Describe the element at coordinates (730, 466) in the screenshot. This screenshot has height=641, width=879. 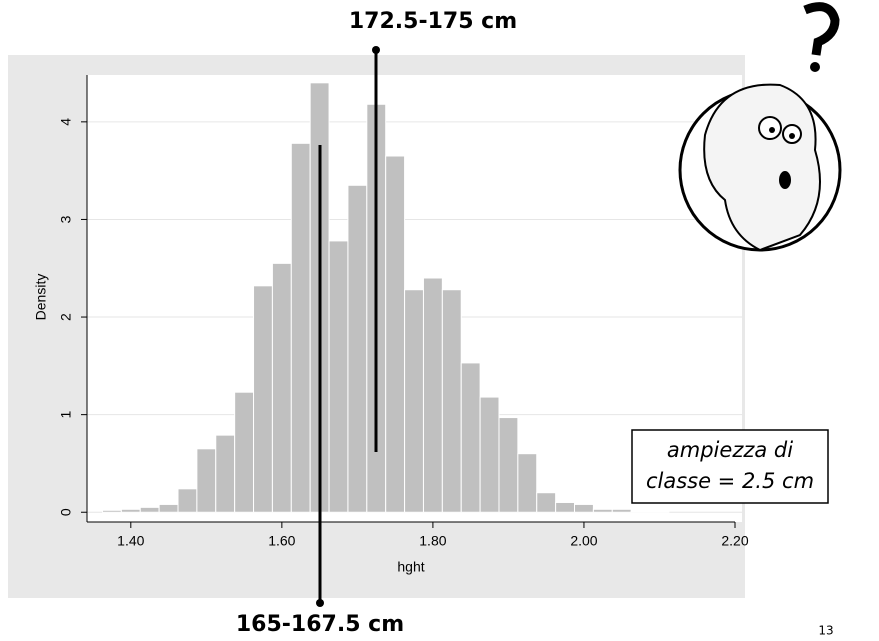
I see `note-box` at that location.